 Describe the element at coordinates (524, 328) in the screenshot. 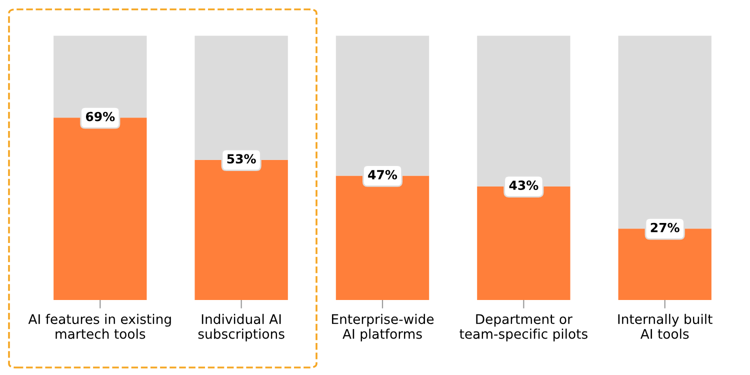

I see `x-tick-label: Department or team-specific pilots` at that location.